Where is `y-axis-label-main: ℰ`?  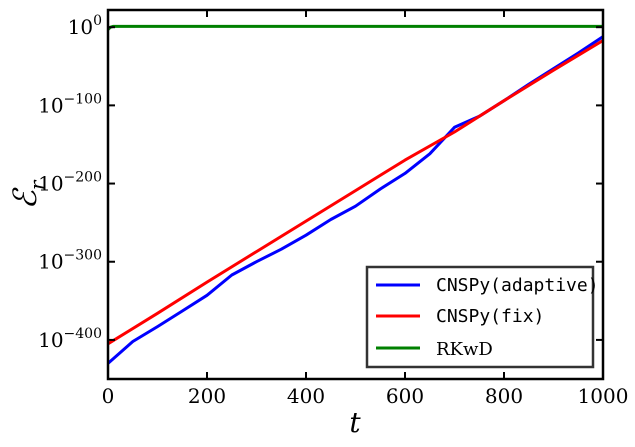 y-axis-label-main: ℰ is located at coordinates (25, 197).